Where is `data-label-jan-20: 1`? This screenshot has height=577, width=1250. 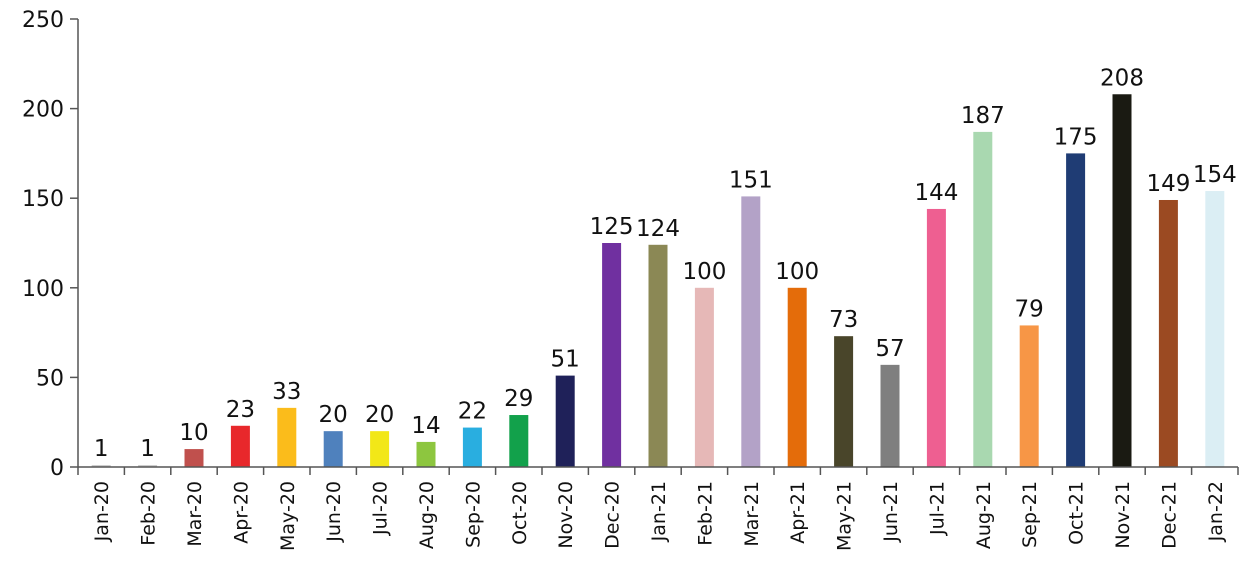
data-label-jan-20: 1 is located at coordinates (101, 449).